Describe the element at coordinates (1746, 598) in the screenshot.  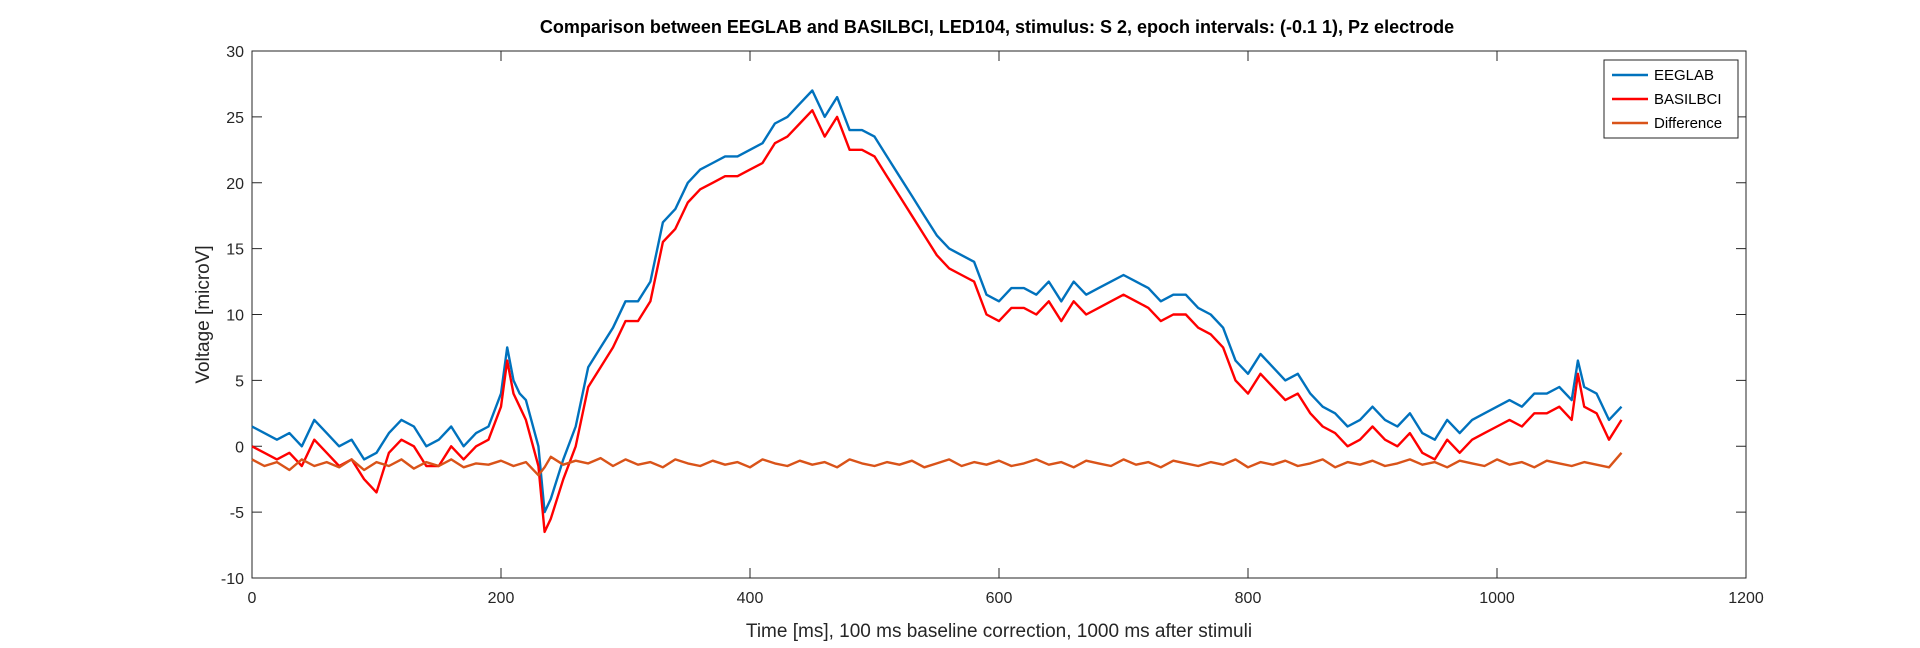
I see `x-tick-label: 1200` at that location.